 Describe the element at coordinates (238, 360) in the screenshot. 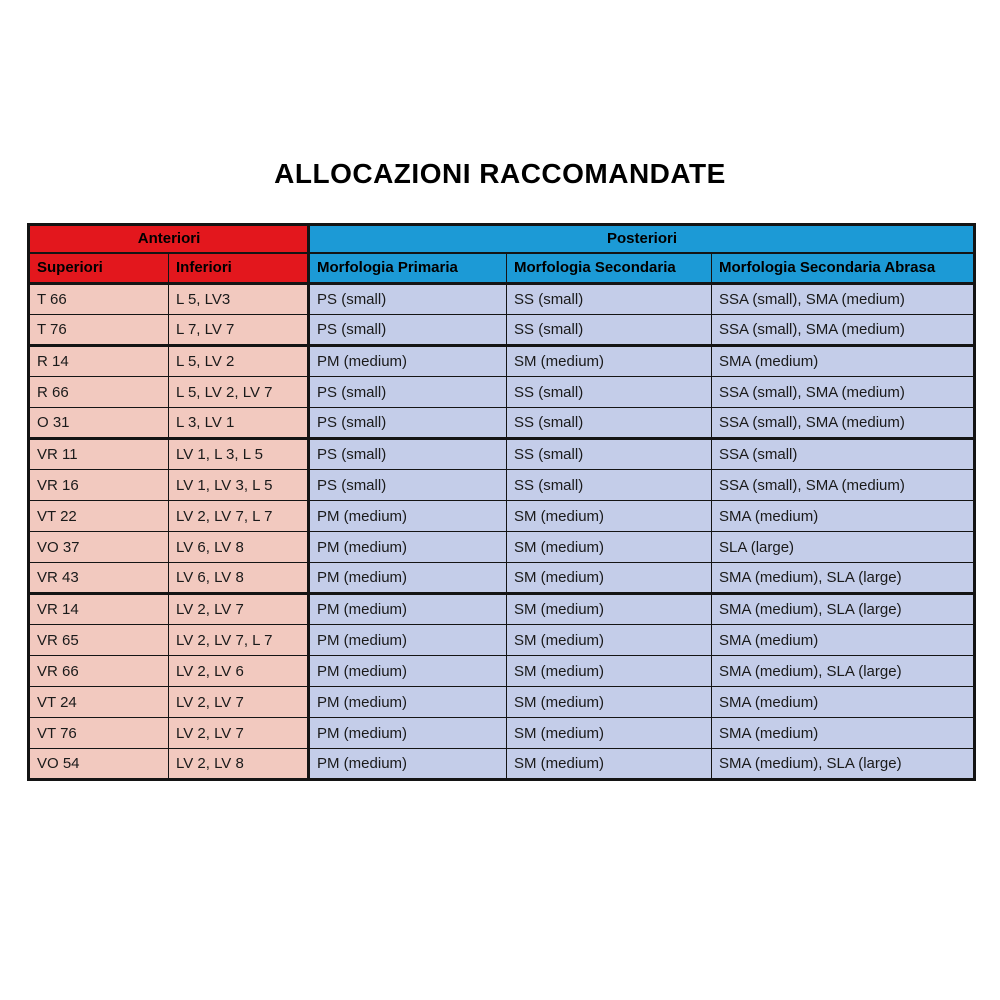

I see `cell-inferiori: L 5, LV 2` at that location.